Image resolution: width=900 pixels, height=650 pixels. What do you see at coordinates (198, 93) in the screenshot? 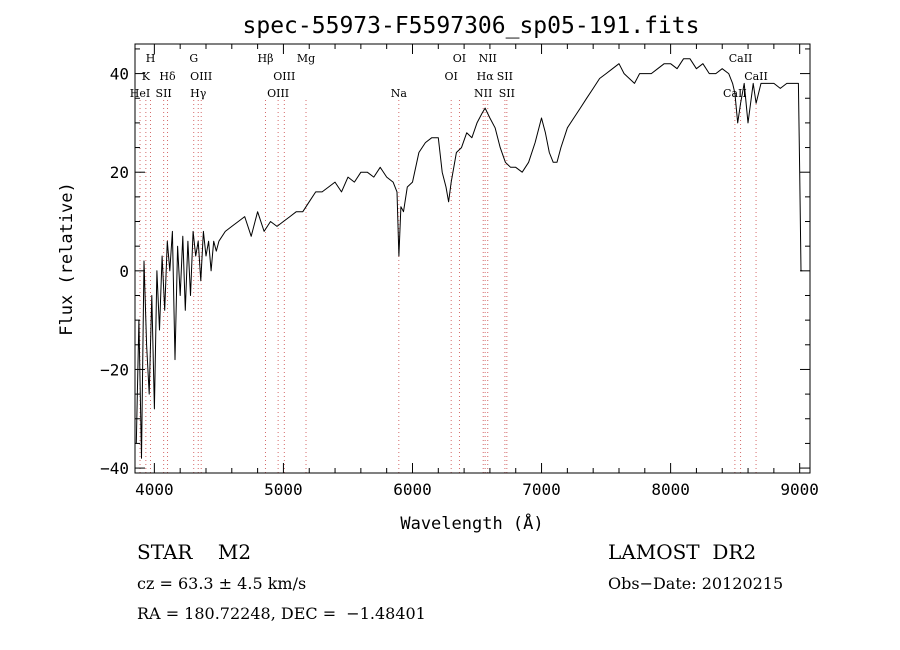
I see `line-marker-label: Hγ` at bounding box center [198, 93].